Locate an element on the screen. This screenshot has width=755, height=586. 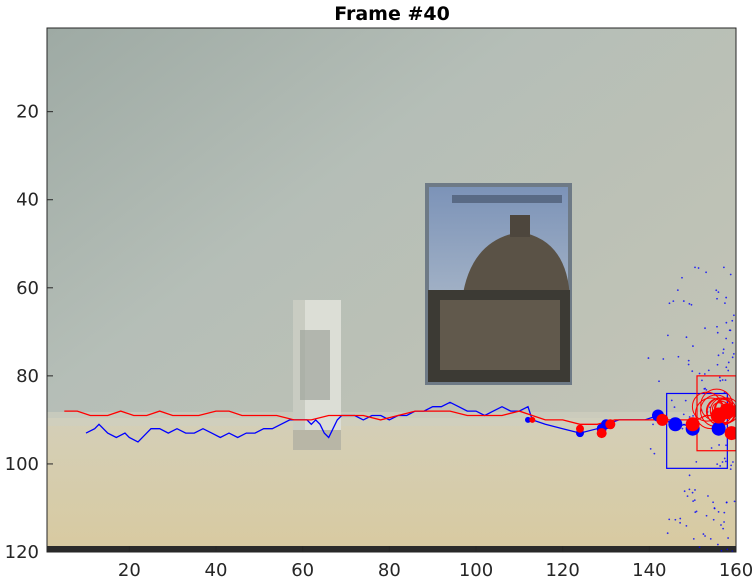
measurement-points is located at coordinates (630, 422).